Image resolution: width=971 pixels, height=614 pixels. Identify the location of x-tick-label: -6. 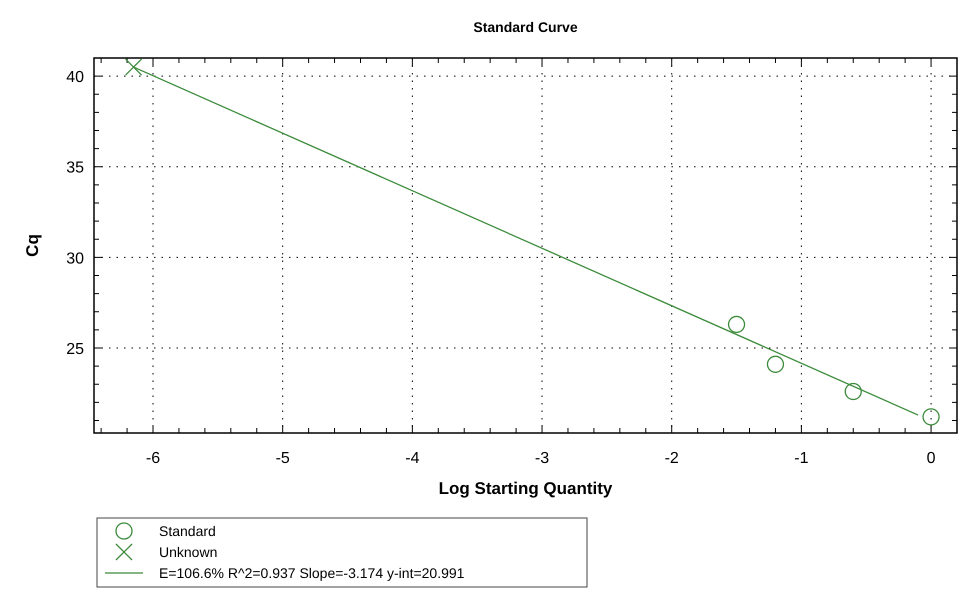
(153, 458).